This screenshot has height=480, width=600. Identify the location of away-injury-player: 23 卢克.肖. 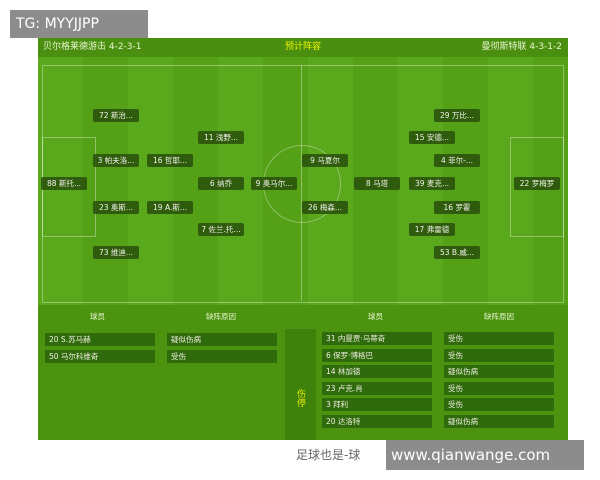
(377, 388).